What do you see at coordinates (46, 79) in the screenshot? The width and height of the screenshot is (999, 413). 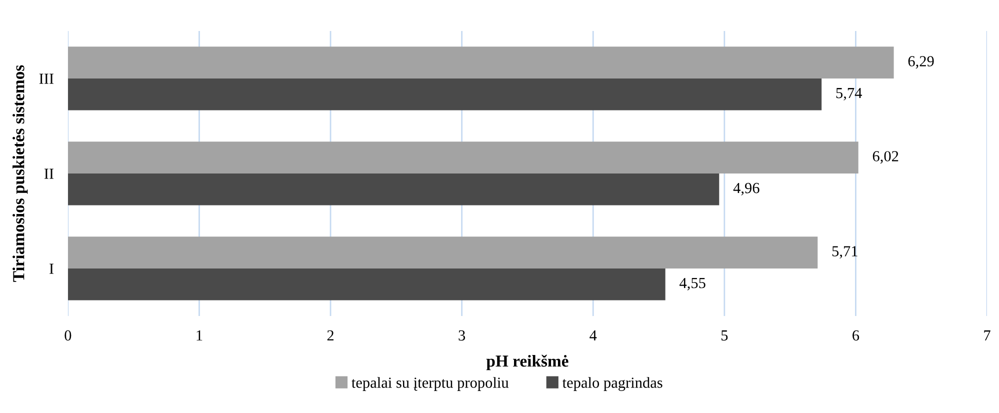 I see `y-tick-label: III` at bounding box center [46, 79].